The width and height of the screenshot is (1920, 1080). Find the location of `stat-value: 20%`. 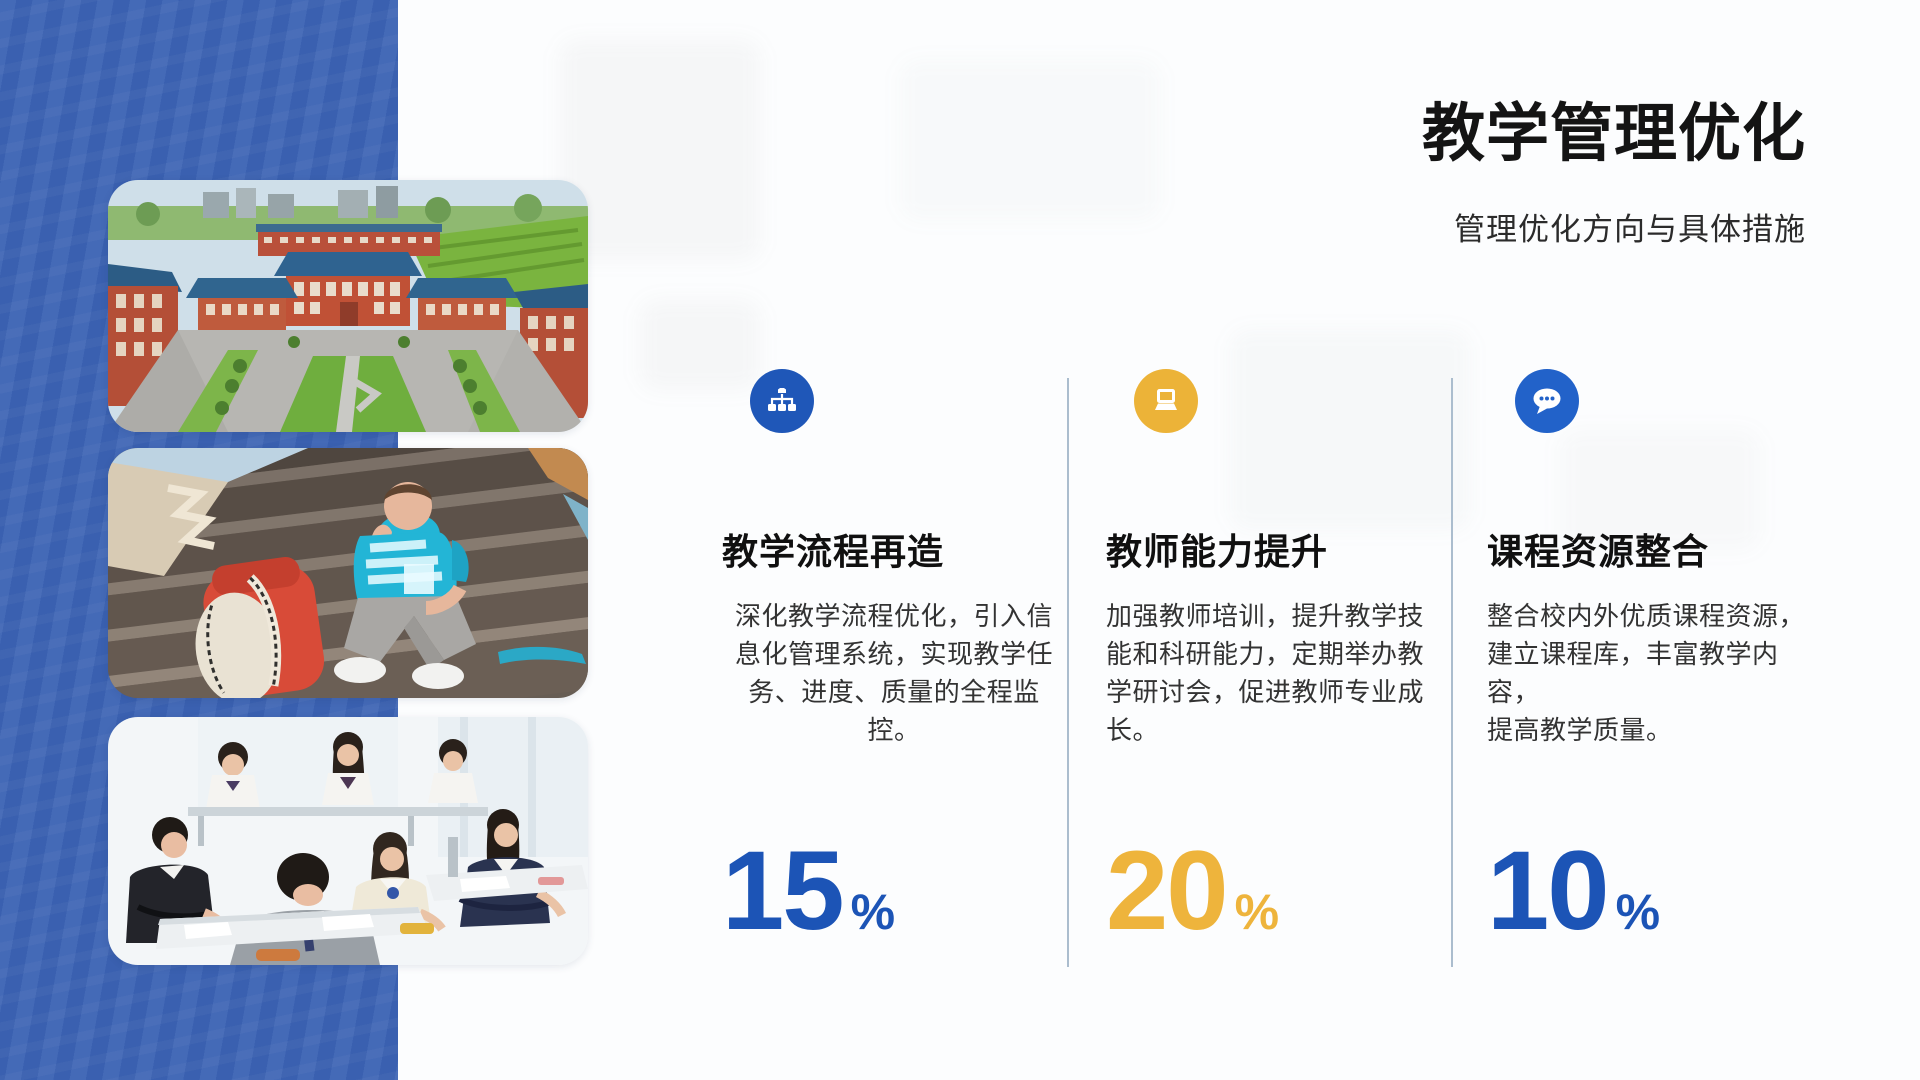

stat-value: 20% is located at coordinates (1192, 891).